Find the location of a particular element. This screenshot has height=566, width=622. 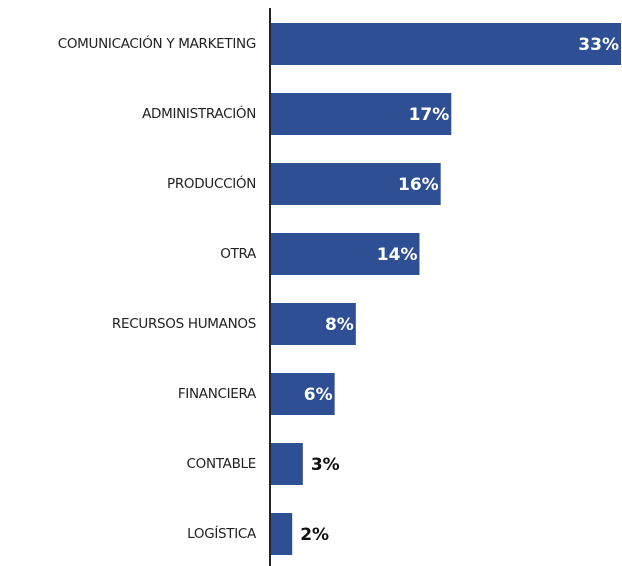

value-label: 14% is located at coordinates (397, 255).